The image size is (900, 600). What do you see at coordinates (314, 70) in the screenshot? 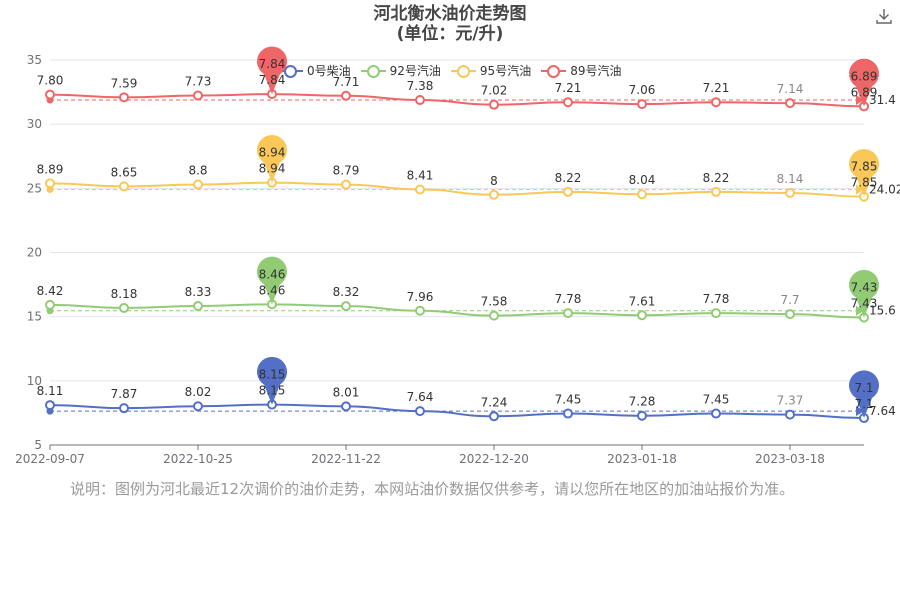
I see `legend-item: 0号柴油` at bounding box center [314, 70].